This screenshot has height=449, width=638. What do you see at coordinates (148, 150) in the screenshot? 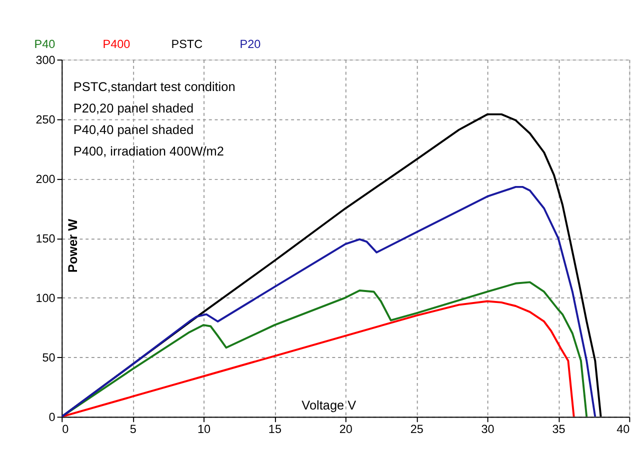
I see `annotation: P400, irradiation 400W/m2` at bounding box center [148, 150].